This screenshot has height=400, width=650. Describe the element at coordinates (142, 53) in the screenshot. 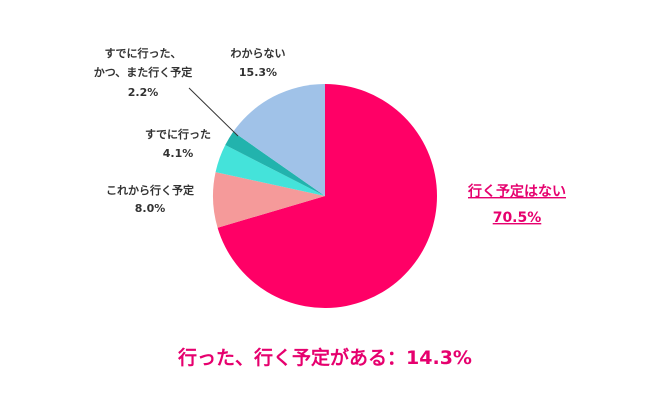

I see `label-went-and-will-go-line1: すでに行った、` at that location.